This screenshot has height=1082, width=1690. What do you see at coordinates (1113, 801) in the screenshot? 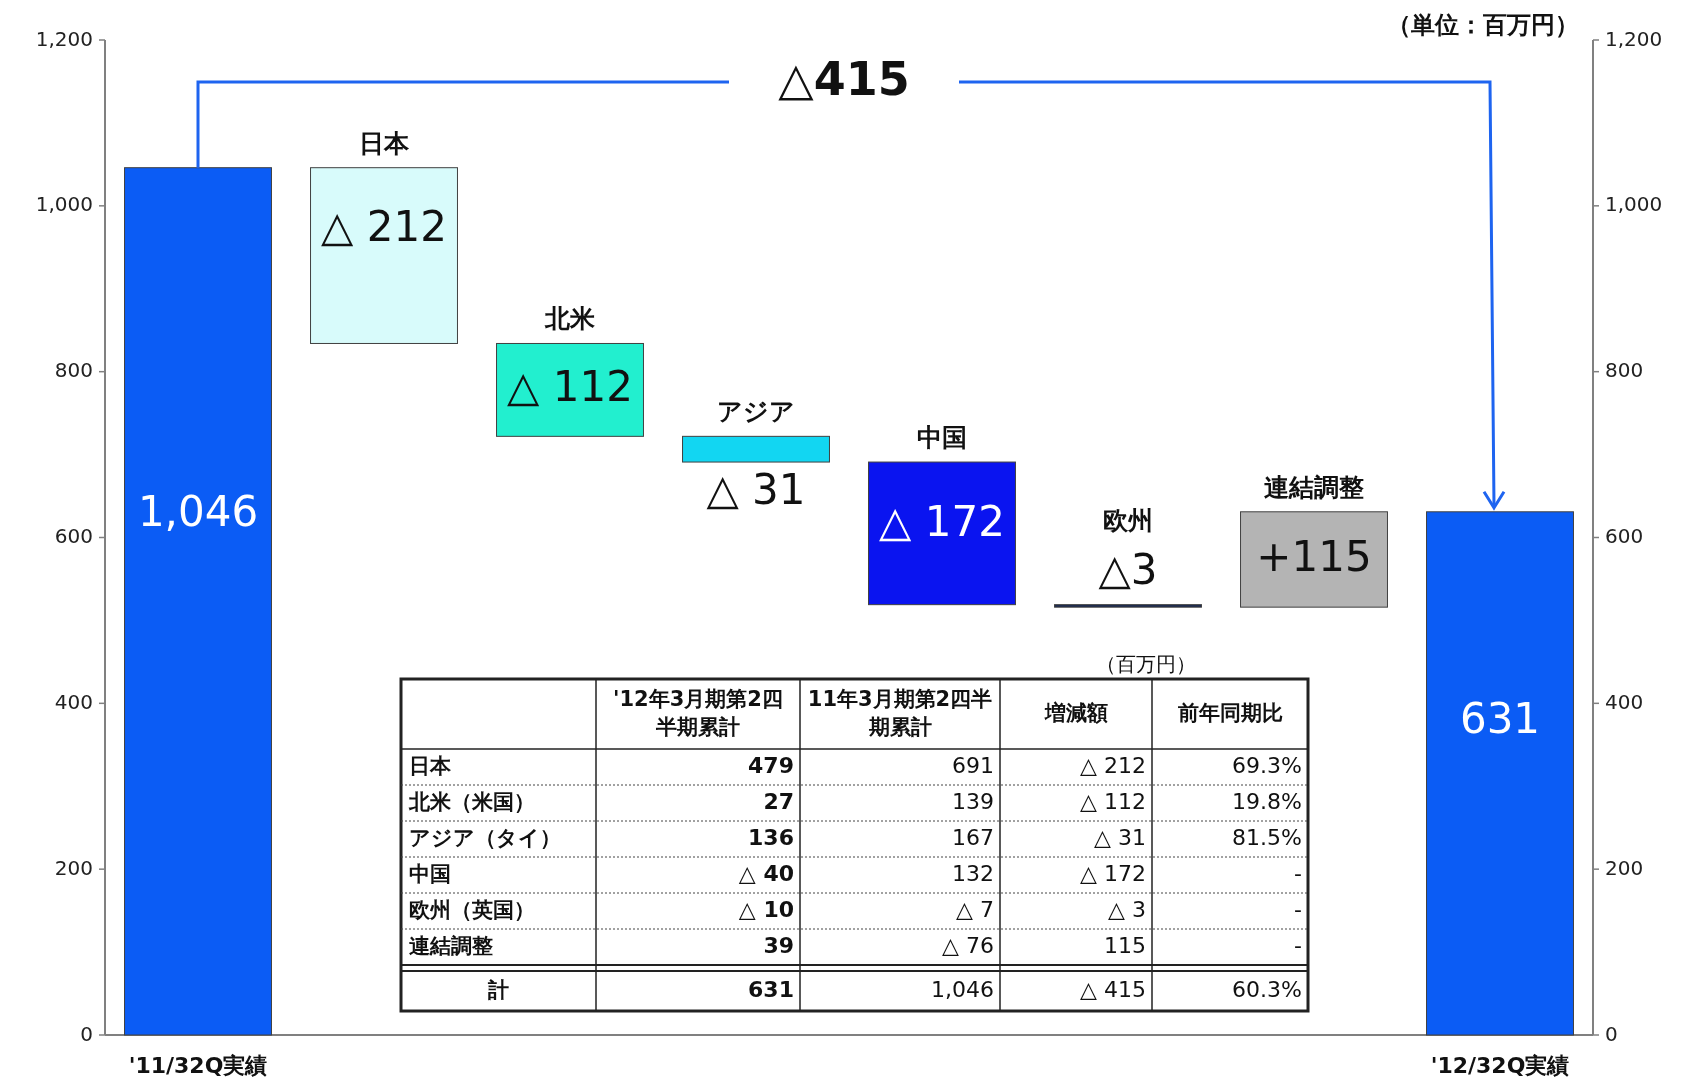
I see `text: △ 112` at bounding box center [1113, 801].